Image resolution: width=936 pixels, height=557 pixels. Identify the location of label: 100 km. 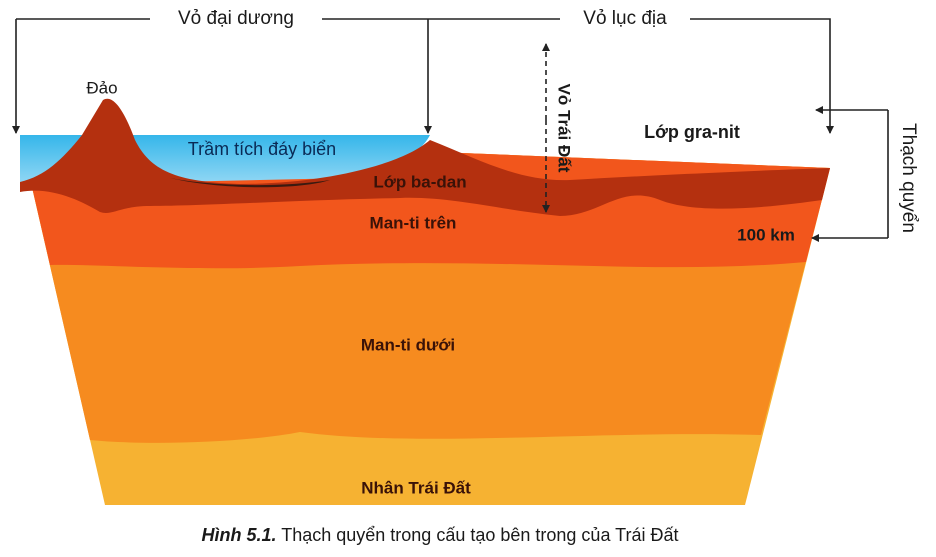
(766, 234).